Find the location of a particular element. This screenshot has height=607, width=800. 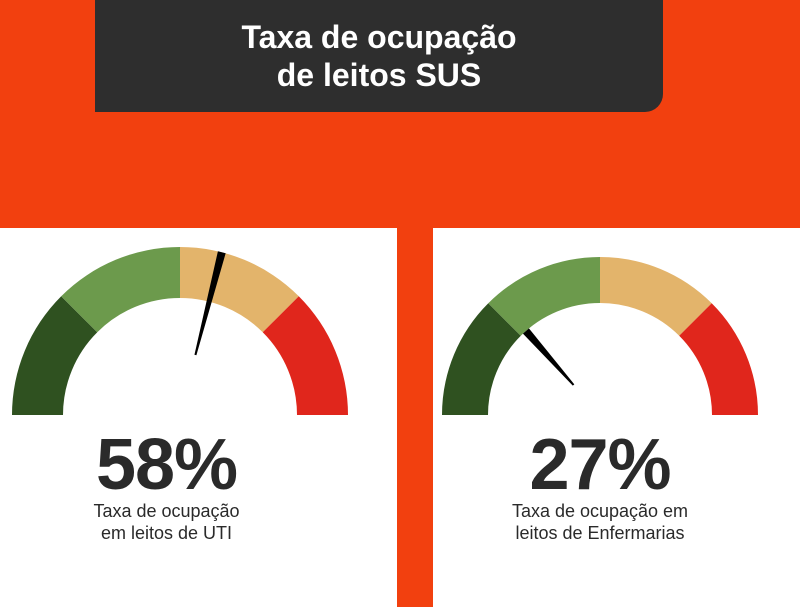

gauge-enfermarias is located at coordinates (600, 336).